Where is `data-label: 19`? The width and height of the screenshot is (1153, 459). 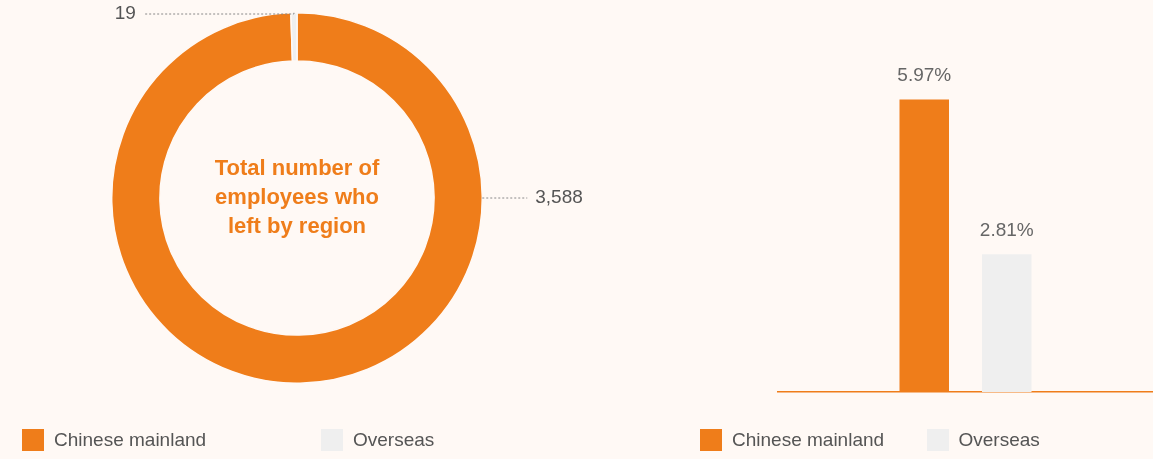
data-label: 19 is located at coordinates (125, 13).